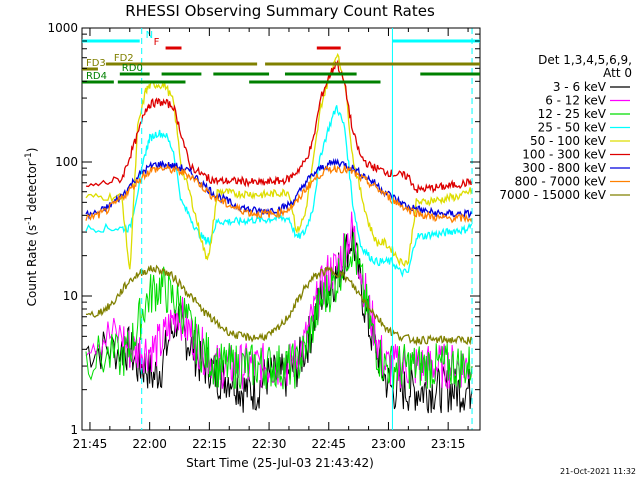 The height and width of the screenshot is (480, 640). Describe the element at coordinates (388, 444) in the screenshot. I see `x-tick-label: 23:00` at that location.